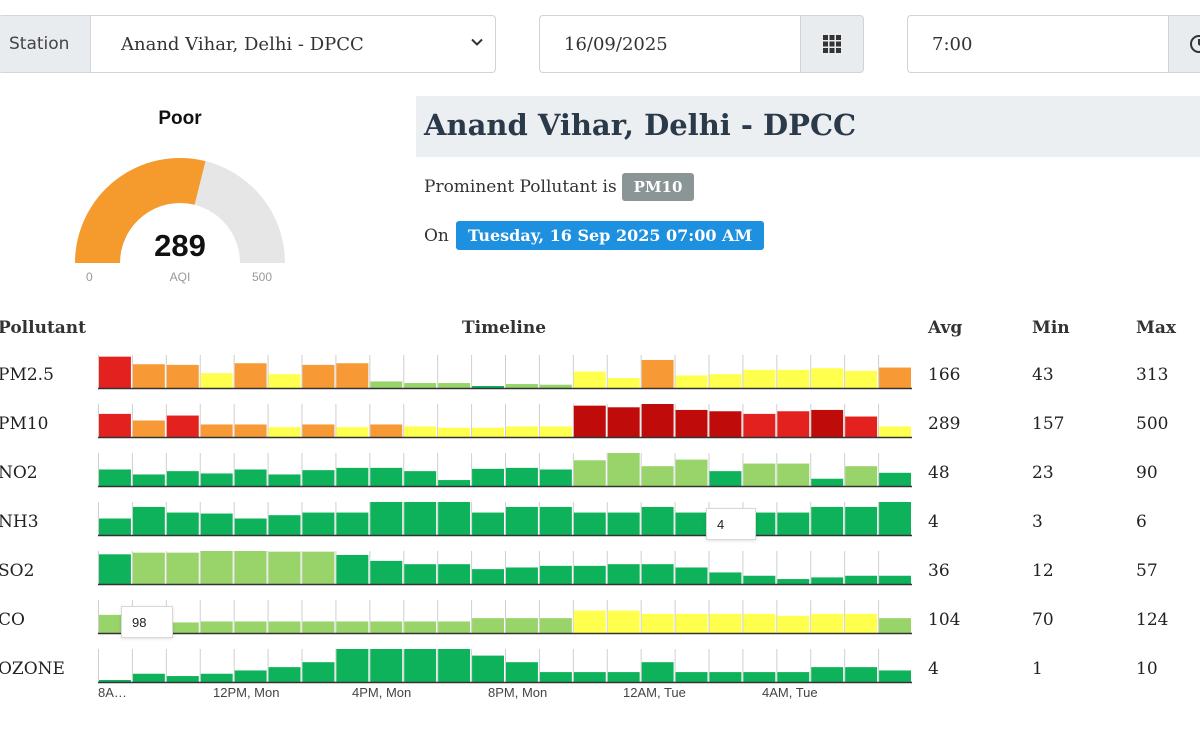 The height and width of the screenshot is (738, 1200). What do you see at coordinates (1184, 44) in the screenshot?
I see `clock-button` at bounding box center [1184, 44].